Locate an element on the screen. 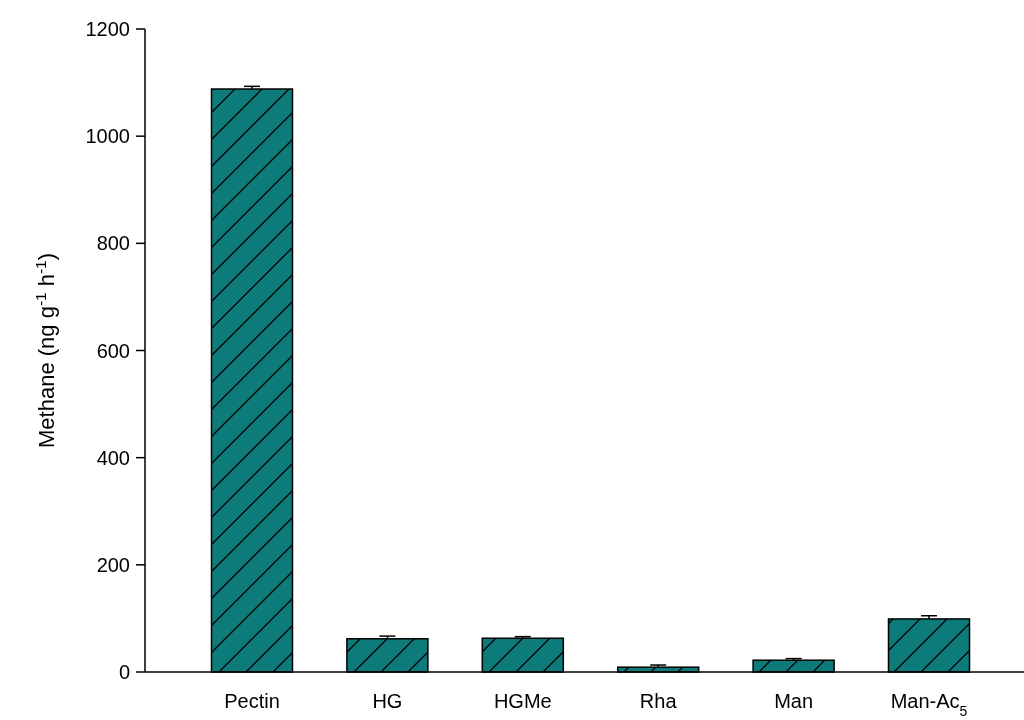  y-tick-label: 1200 is located at coordinates (107, 29).